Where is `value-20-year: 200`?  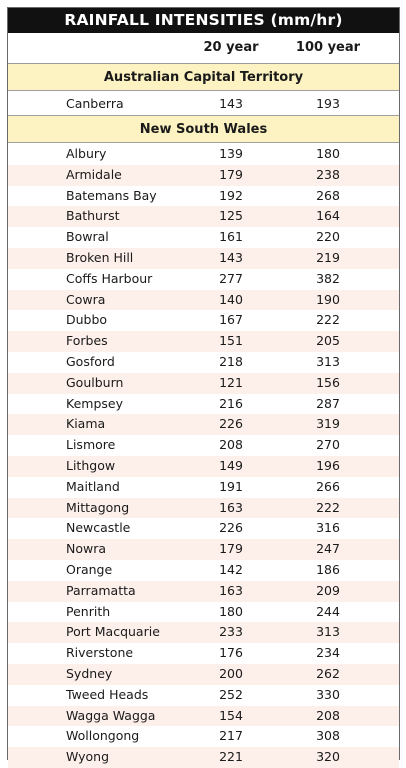 value-20-year: 200 is located at coordinates (231, 673).